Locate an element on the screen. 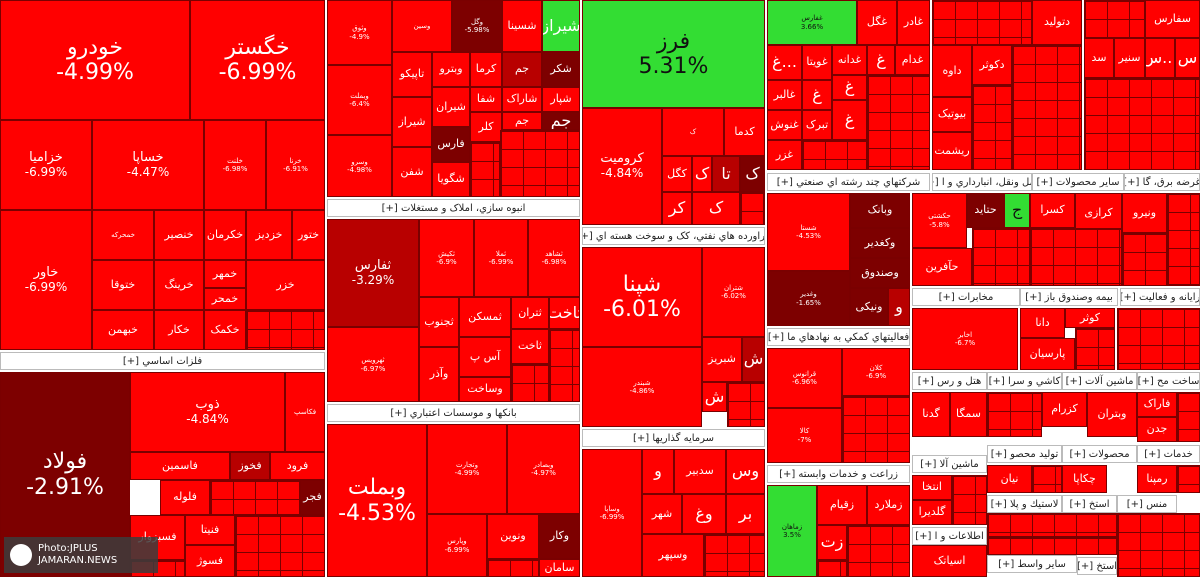 Image resolution: width=1200 pixels, height=577 pixels. tile-ghazal: غالبر is located at coordinates (784, 95).